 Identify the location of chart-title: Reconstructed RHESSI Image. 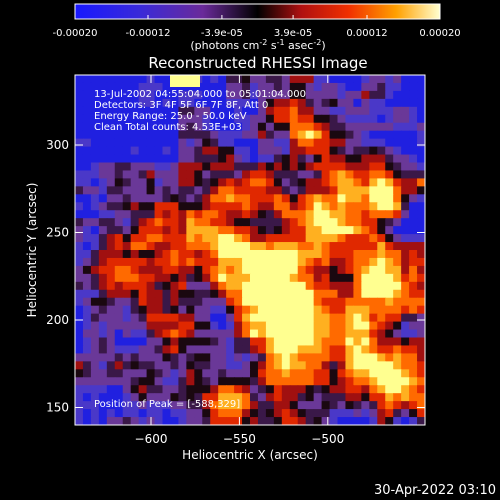
(257, 63).